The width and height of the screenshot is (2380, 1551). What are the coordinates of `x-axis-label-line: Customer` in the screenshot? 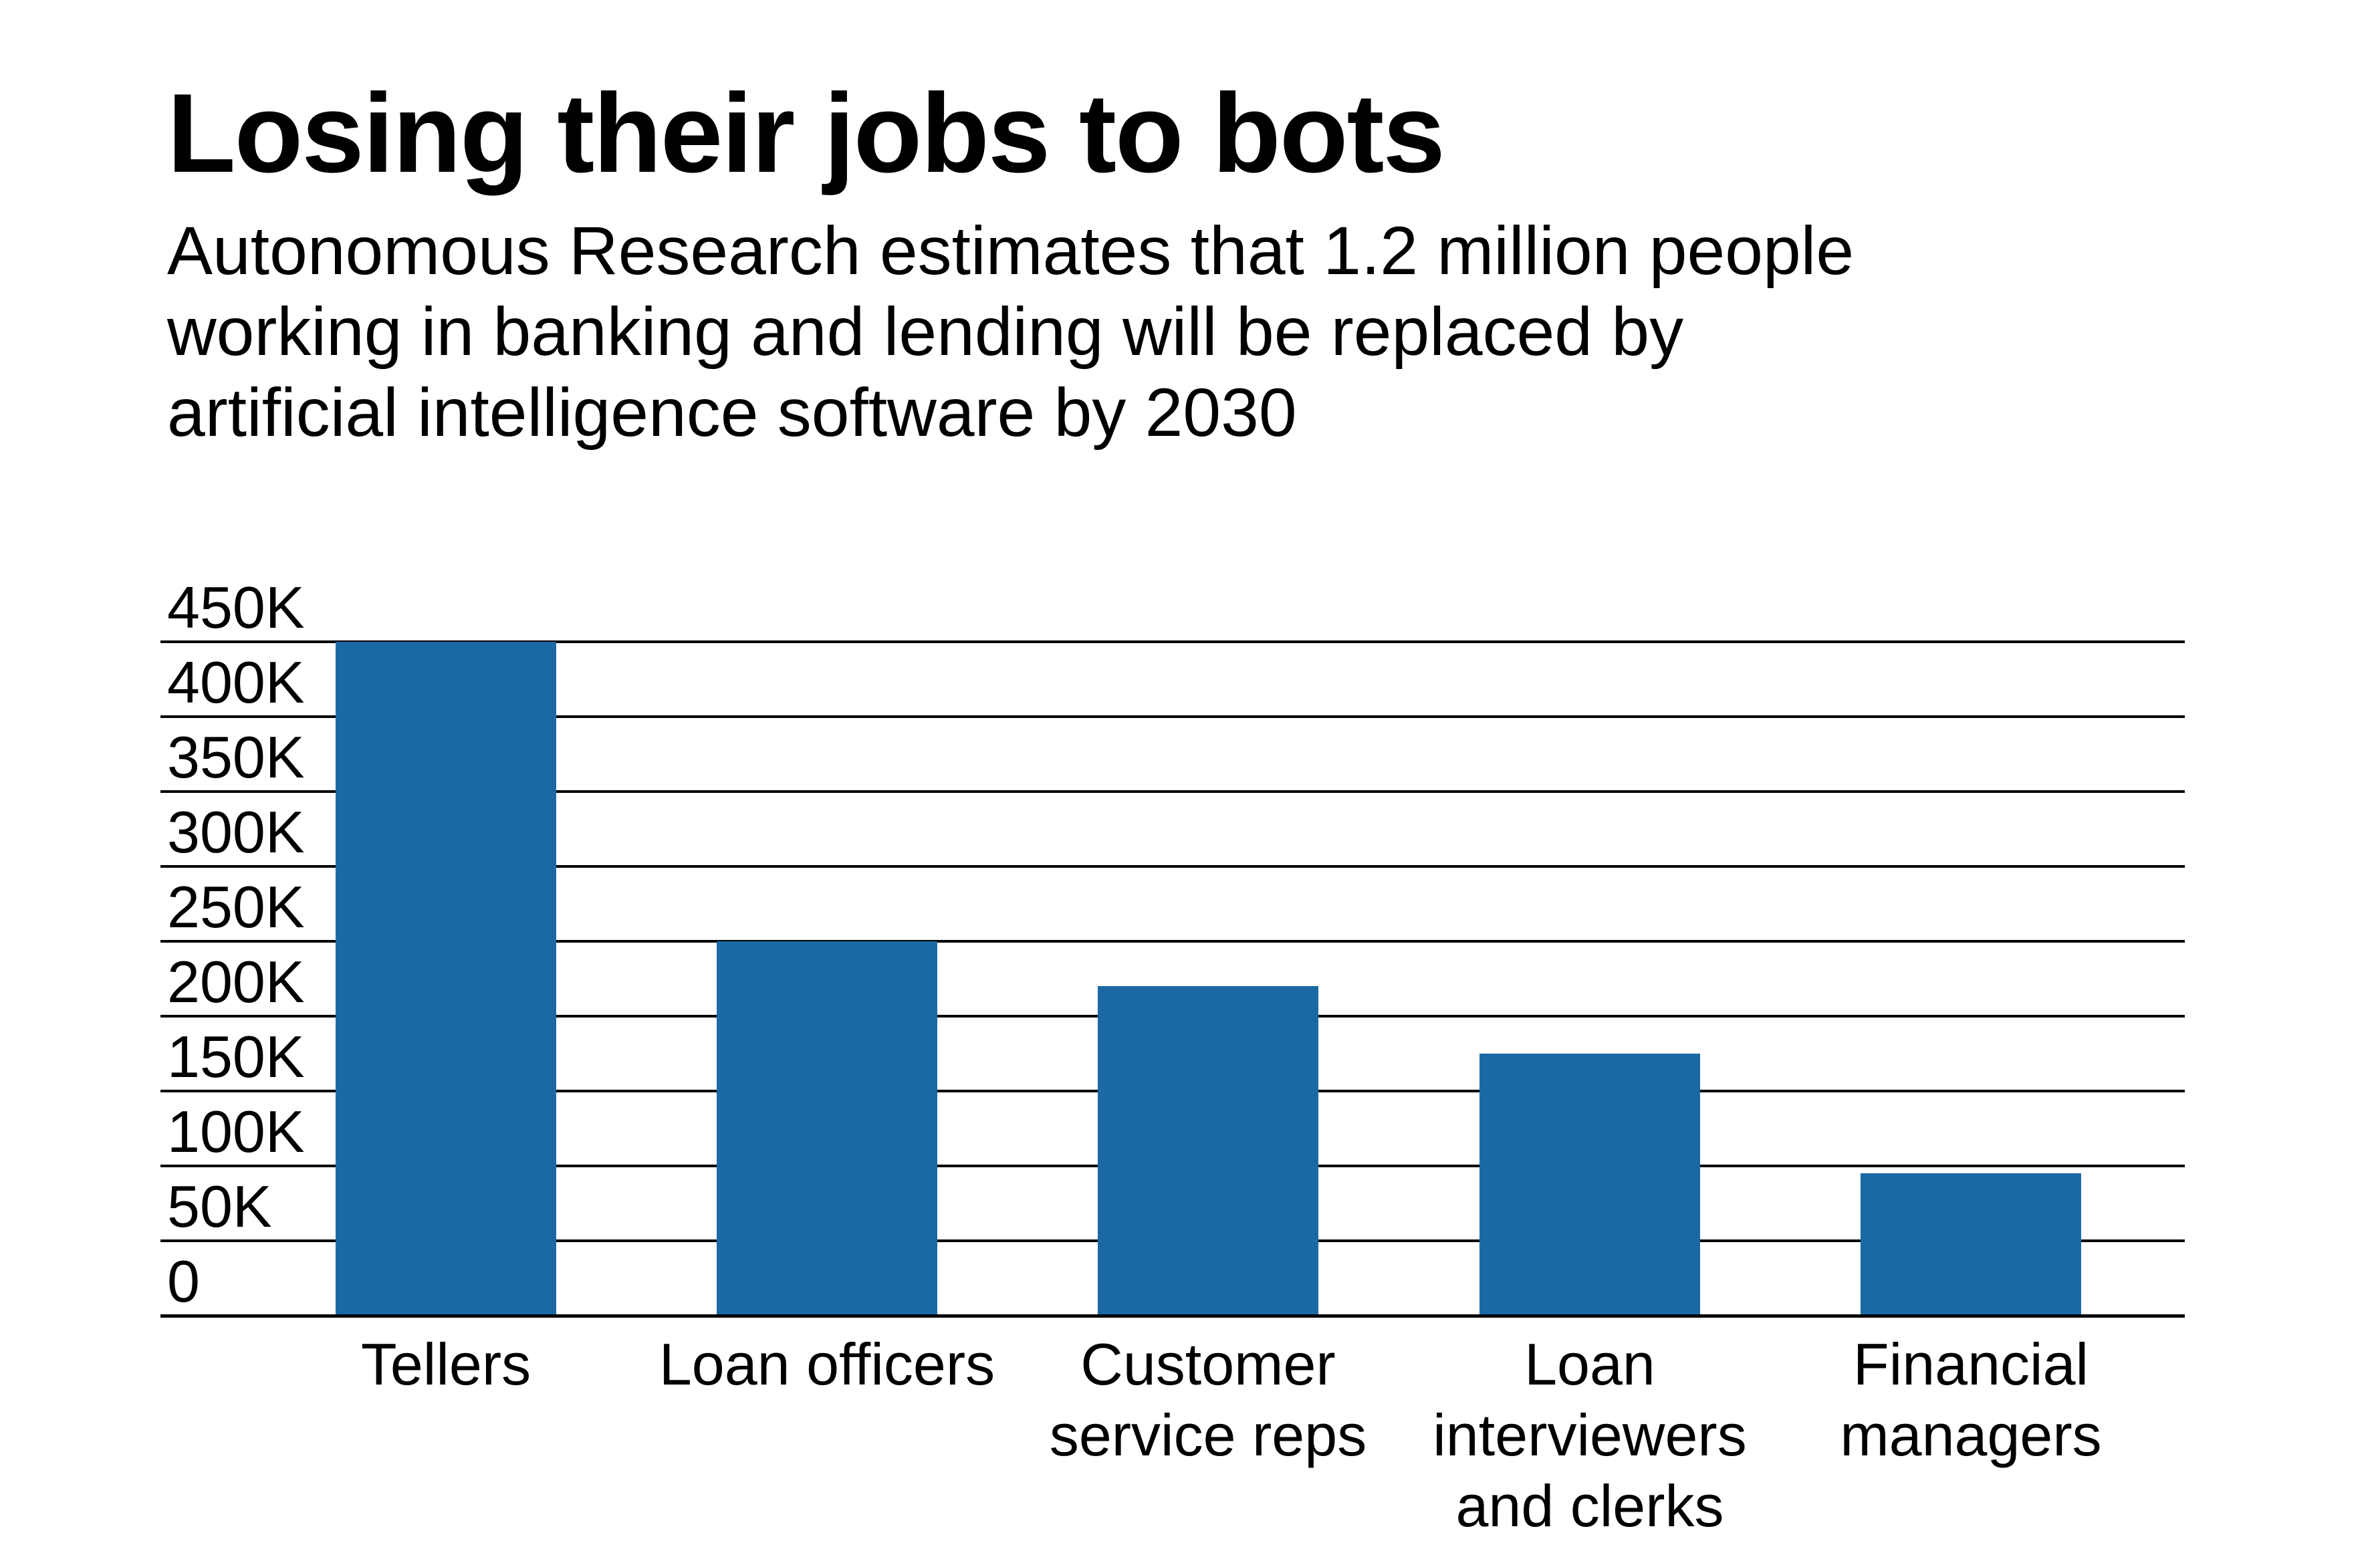 It's located at (1208, 1364).